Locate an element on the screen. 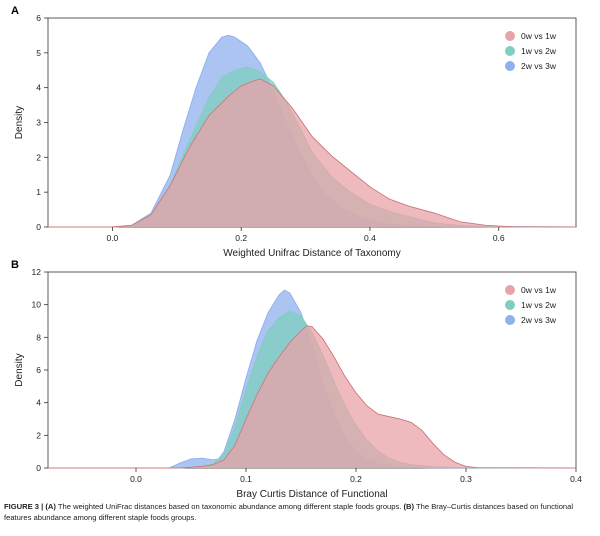 This screenshot has height=536, width=600. y-tick-label: 1 is located at coordinates (38, 192).